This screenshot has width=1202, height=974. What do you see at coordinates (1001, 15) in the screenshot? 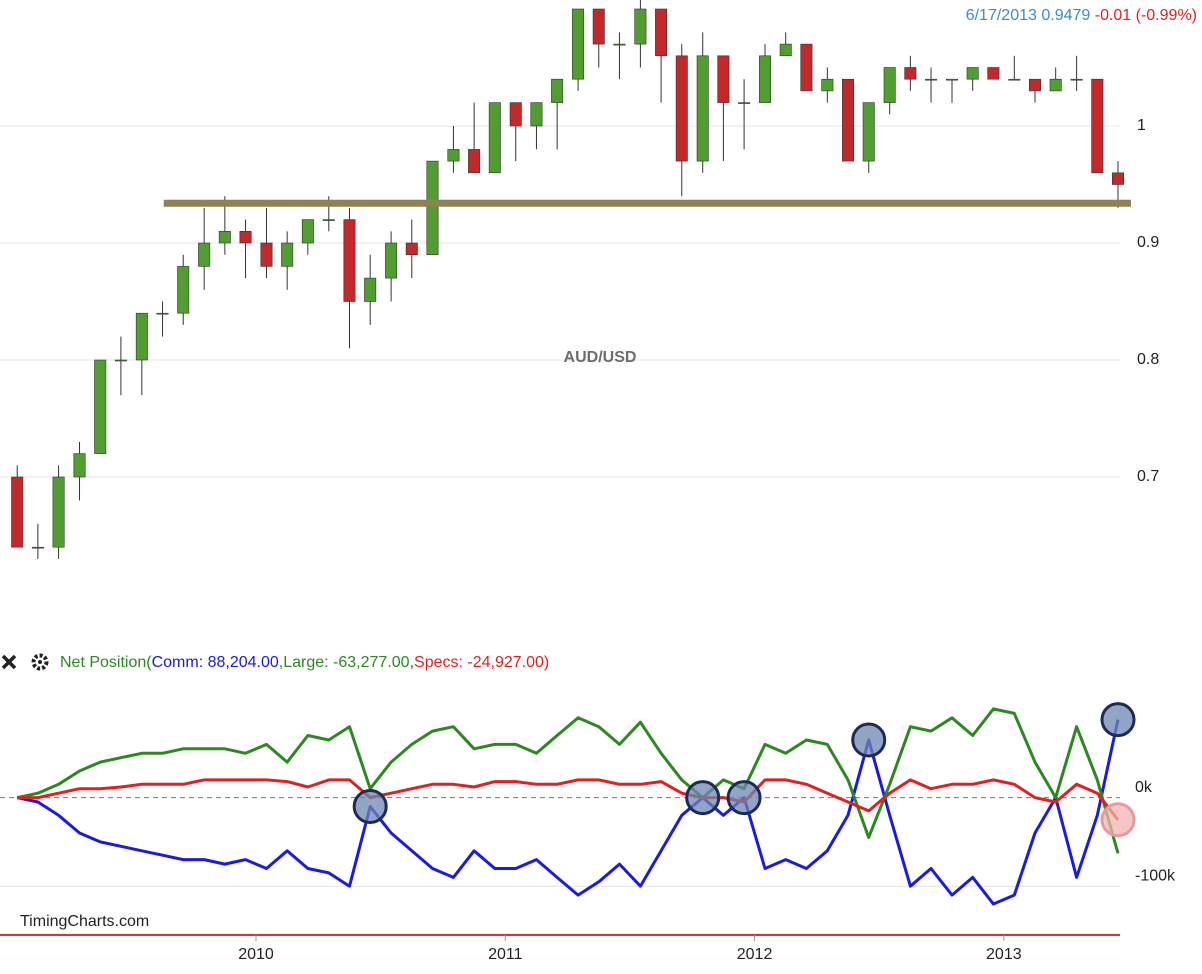
I see `header-date: 6/17/2013` at bounding box center [1001, 15].